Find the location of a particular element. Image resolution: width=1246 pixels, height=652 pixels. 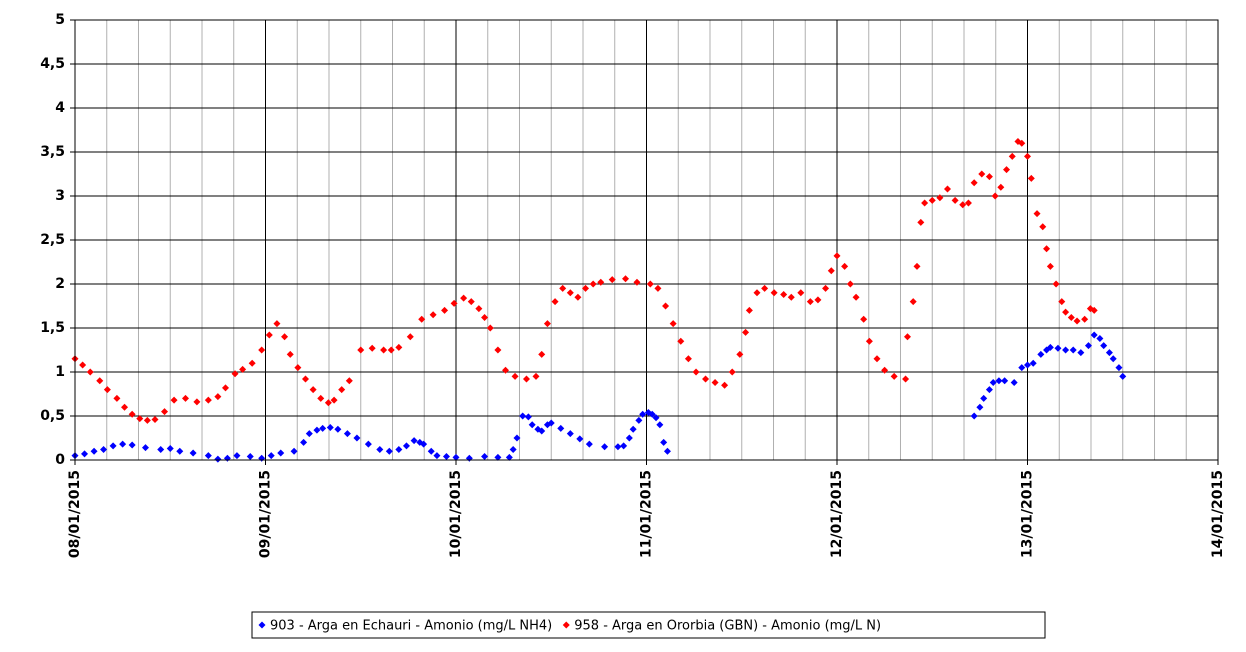

x-tick-label: 11/01/2015 is located at coordinates (647, 514).